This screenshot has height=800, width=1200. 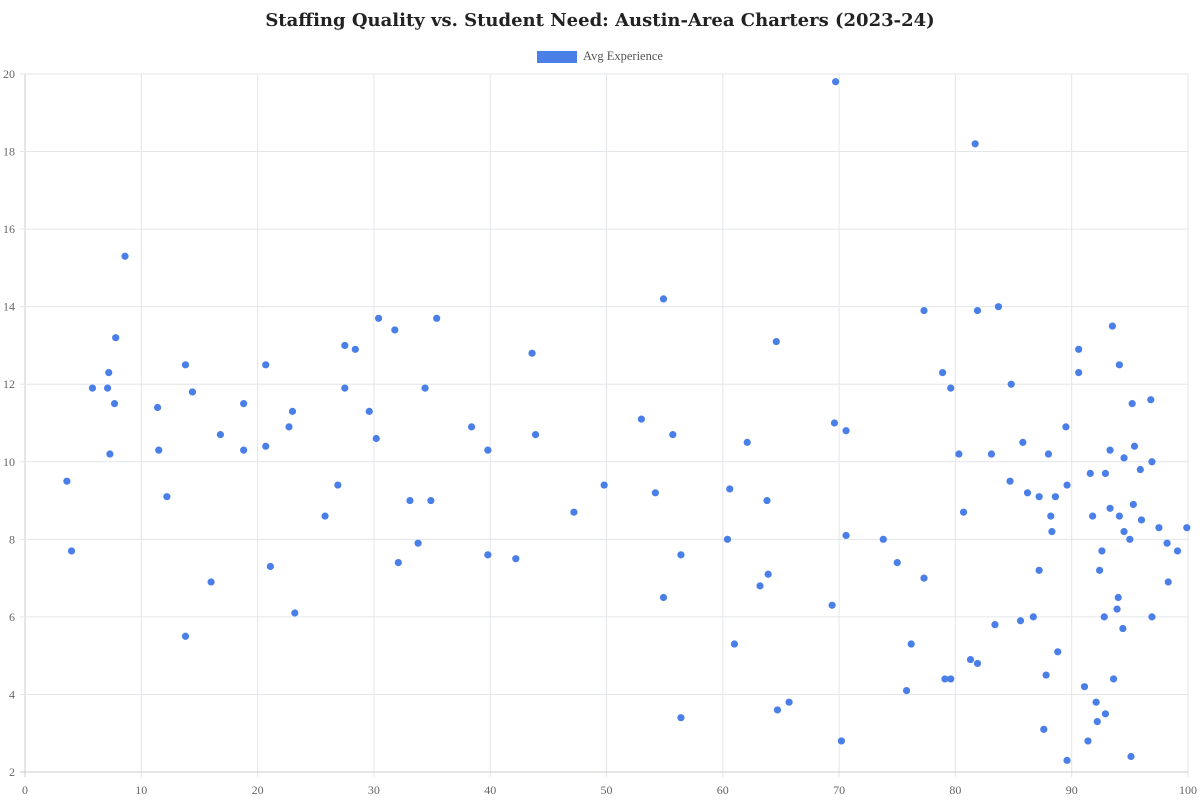 What do you see at coordinates (557, 56) in the screenshot?
I see `legend-swatch` at bounding box center [557, 56].